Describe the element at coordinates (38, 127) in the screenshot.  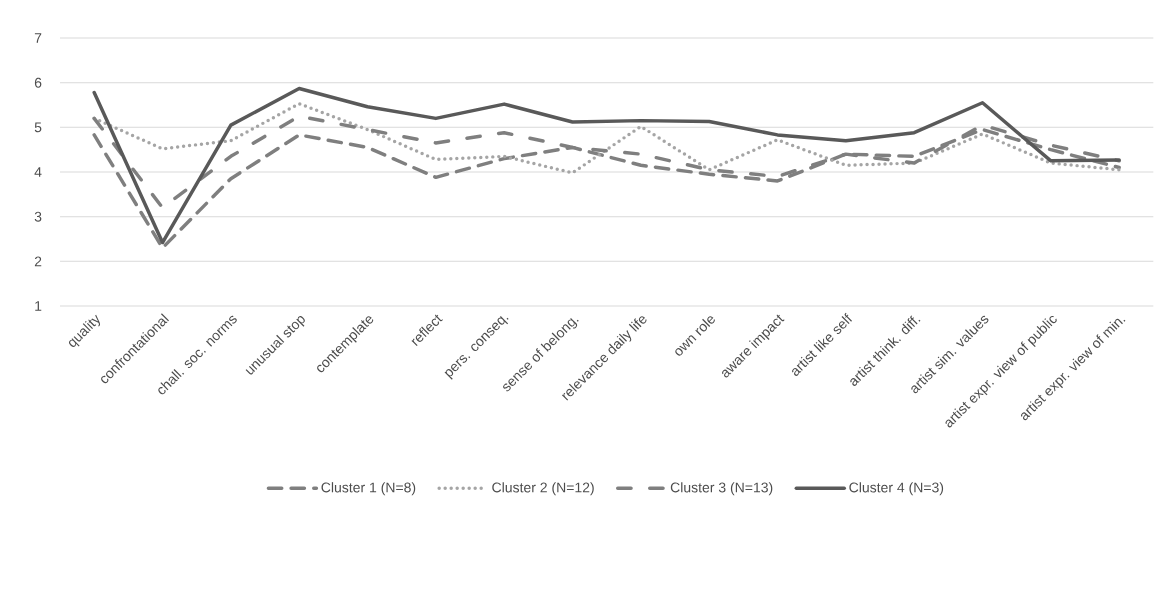
I see `y-tick-label: 5` at that location.